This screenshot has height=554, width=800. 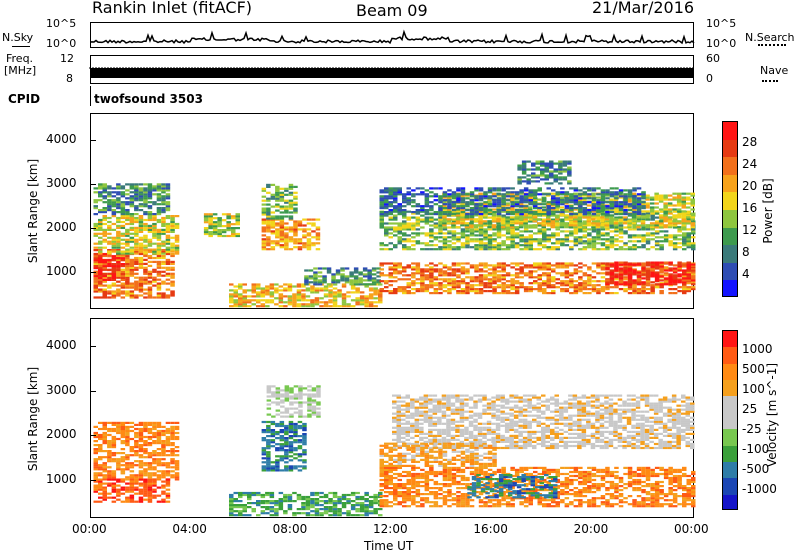 I want to click on beam-label: Beam 09, so click(x=392, y=10).